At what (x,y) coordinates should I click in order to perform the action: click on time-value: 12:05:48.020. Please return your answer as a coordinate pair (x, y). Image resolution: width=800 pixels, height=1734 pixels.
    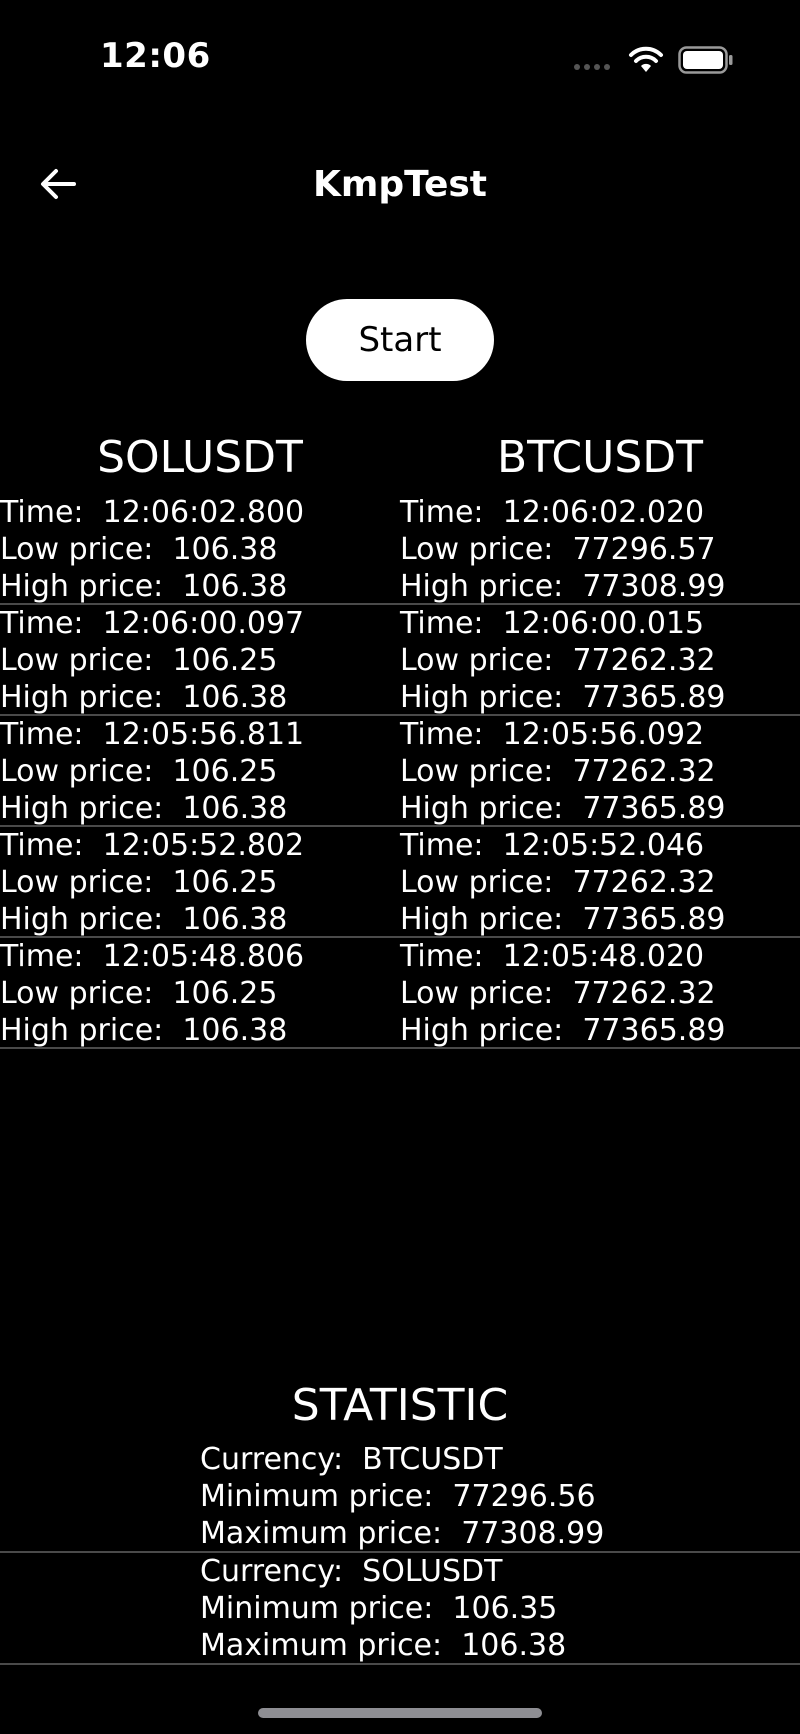
    Looking at the image, I should click on (603, 956).